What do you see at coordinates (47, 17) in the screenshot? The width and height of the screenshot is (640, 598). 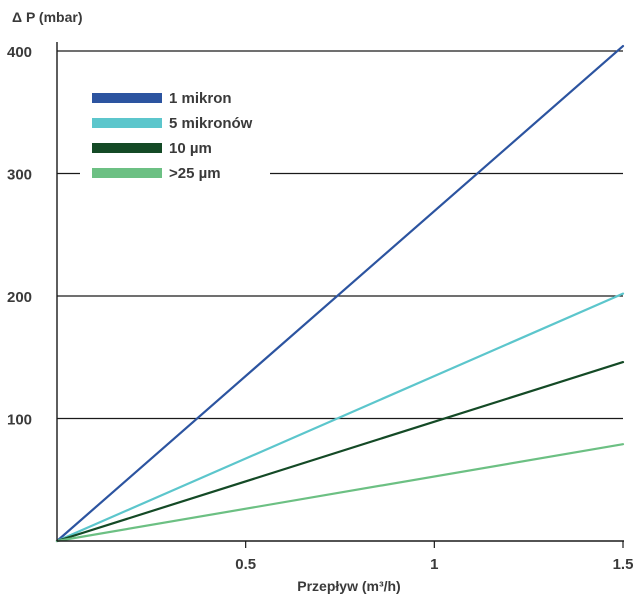 I see `y-axis-label: Δ P (mbar)` at bounding box center [47, 17].